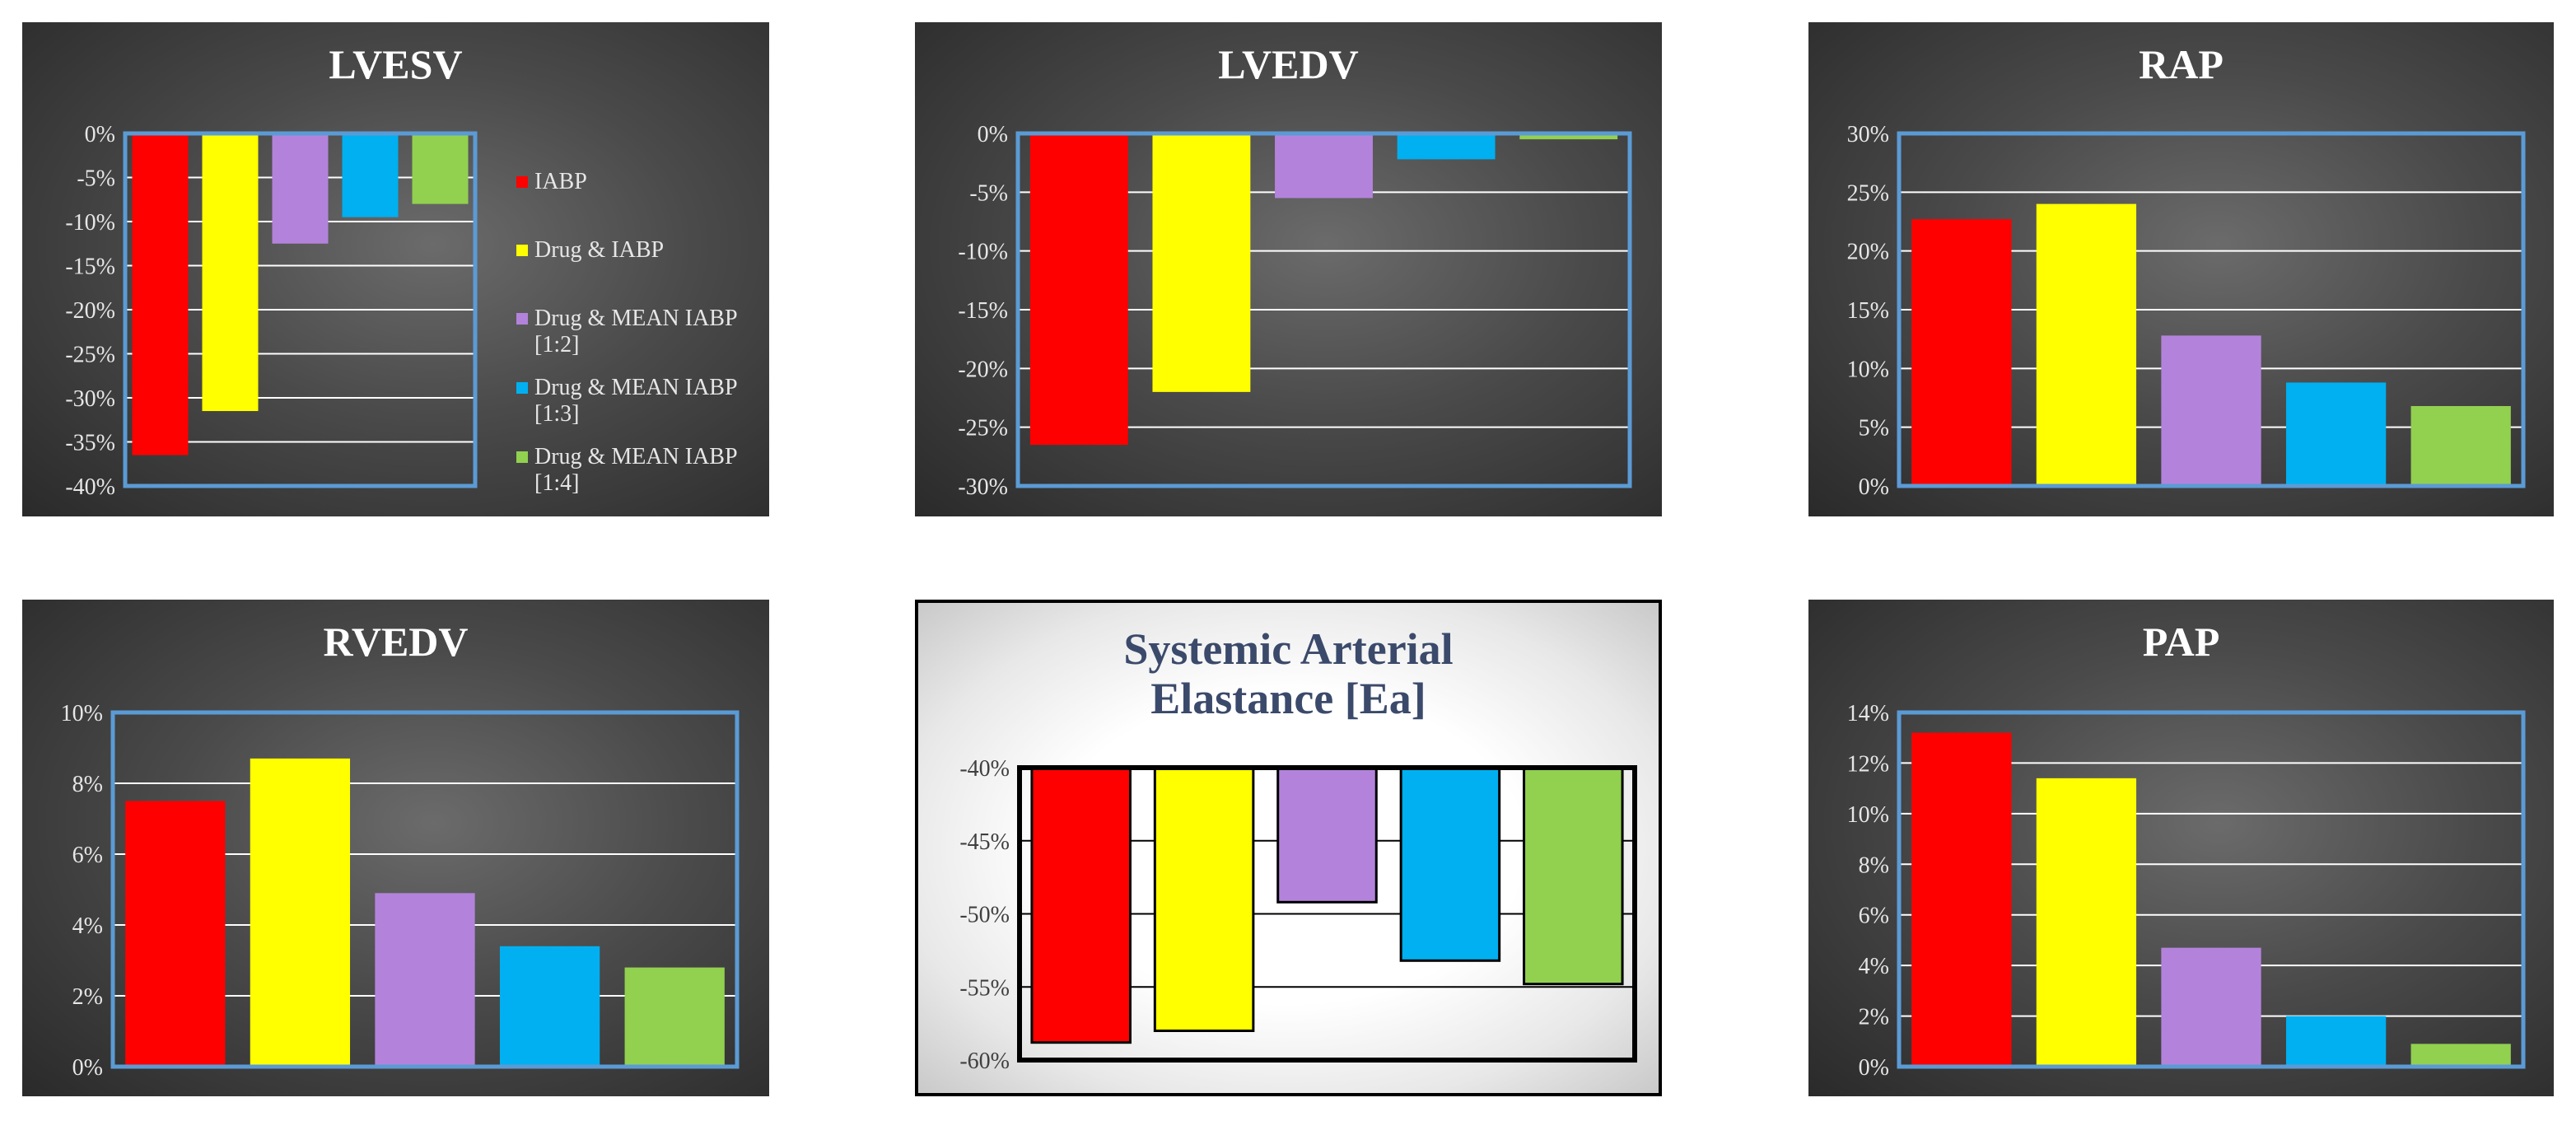 The image size is (2576, 1121). Describe the element at coordinates (560, 181) in the screenshot. I see `legend-label: IABP` at that location.